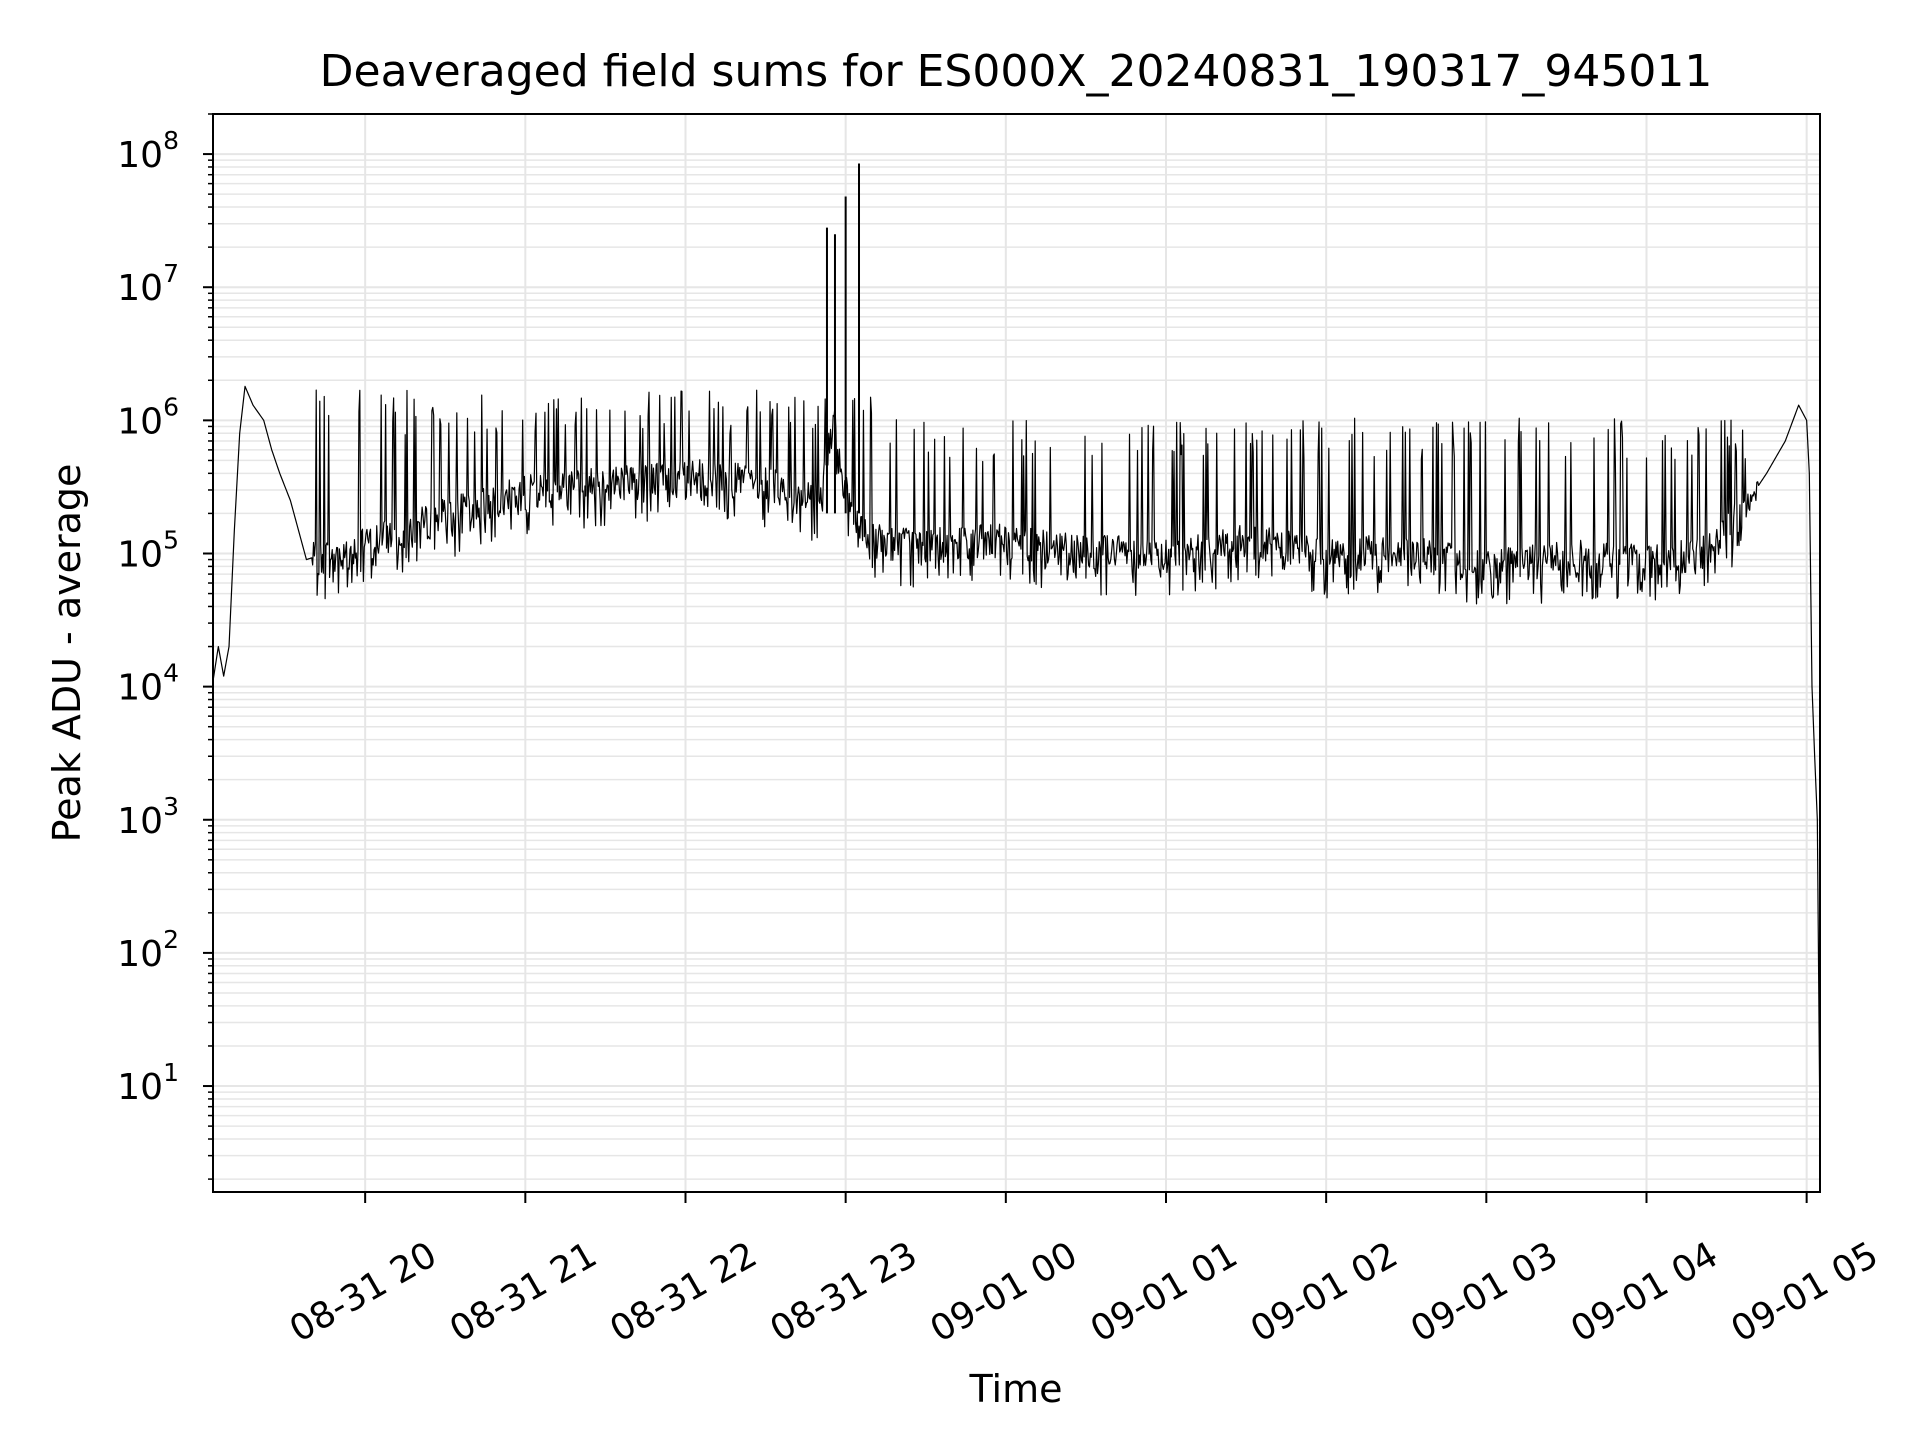 The width and height of the screenshot is (1920, 1440). What do you see at coordinates (148, 950) in the screenshot?
I see `y-tick-label: 10²` at bounding box center [148, 950].